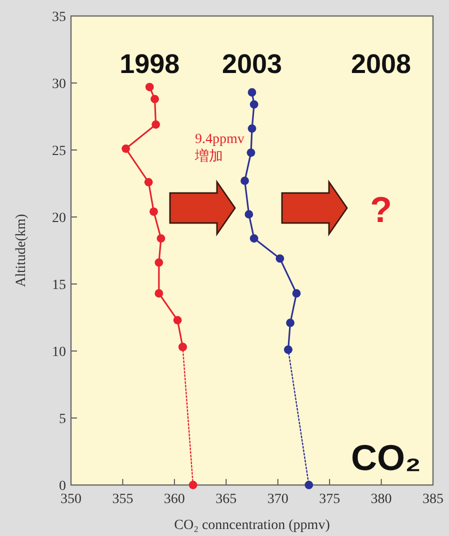  What do you see at coordinates (226, 499) in the screenshot?
I see `x-tick-label: 365` at bounding box center [226, 499].